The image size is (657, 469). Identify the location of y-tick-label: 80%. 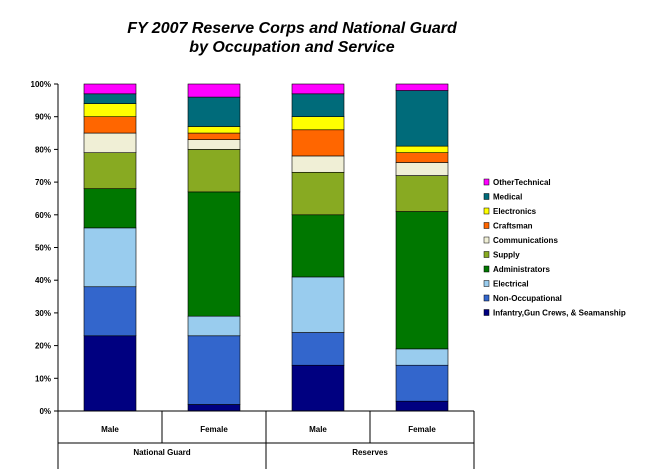
(43, 149).